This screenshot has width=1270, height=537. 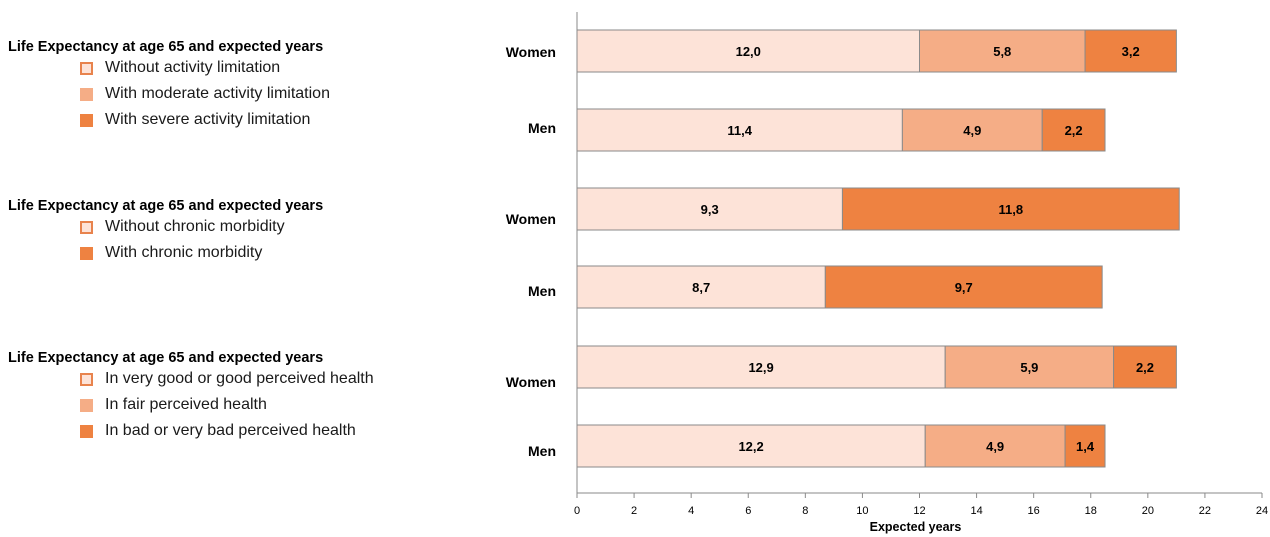 I want to click on data-label: 11,8, so click(x=1011, y=209).